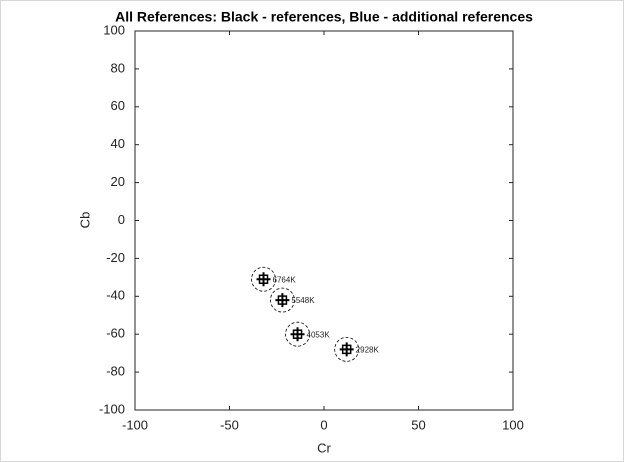  Describe the element at coordinates (319, 334) in the screenshot. I see `point-label: 4053K` at that location.